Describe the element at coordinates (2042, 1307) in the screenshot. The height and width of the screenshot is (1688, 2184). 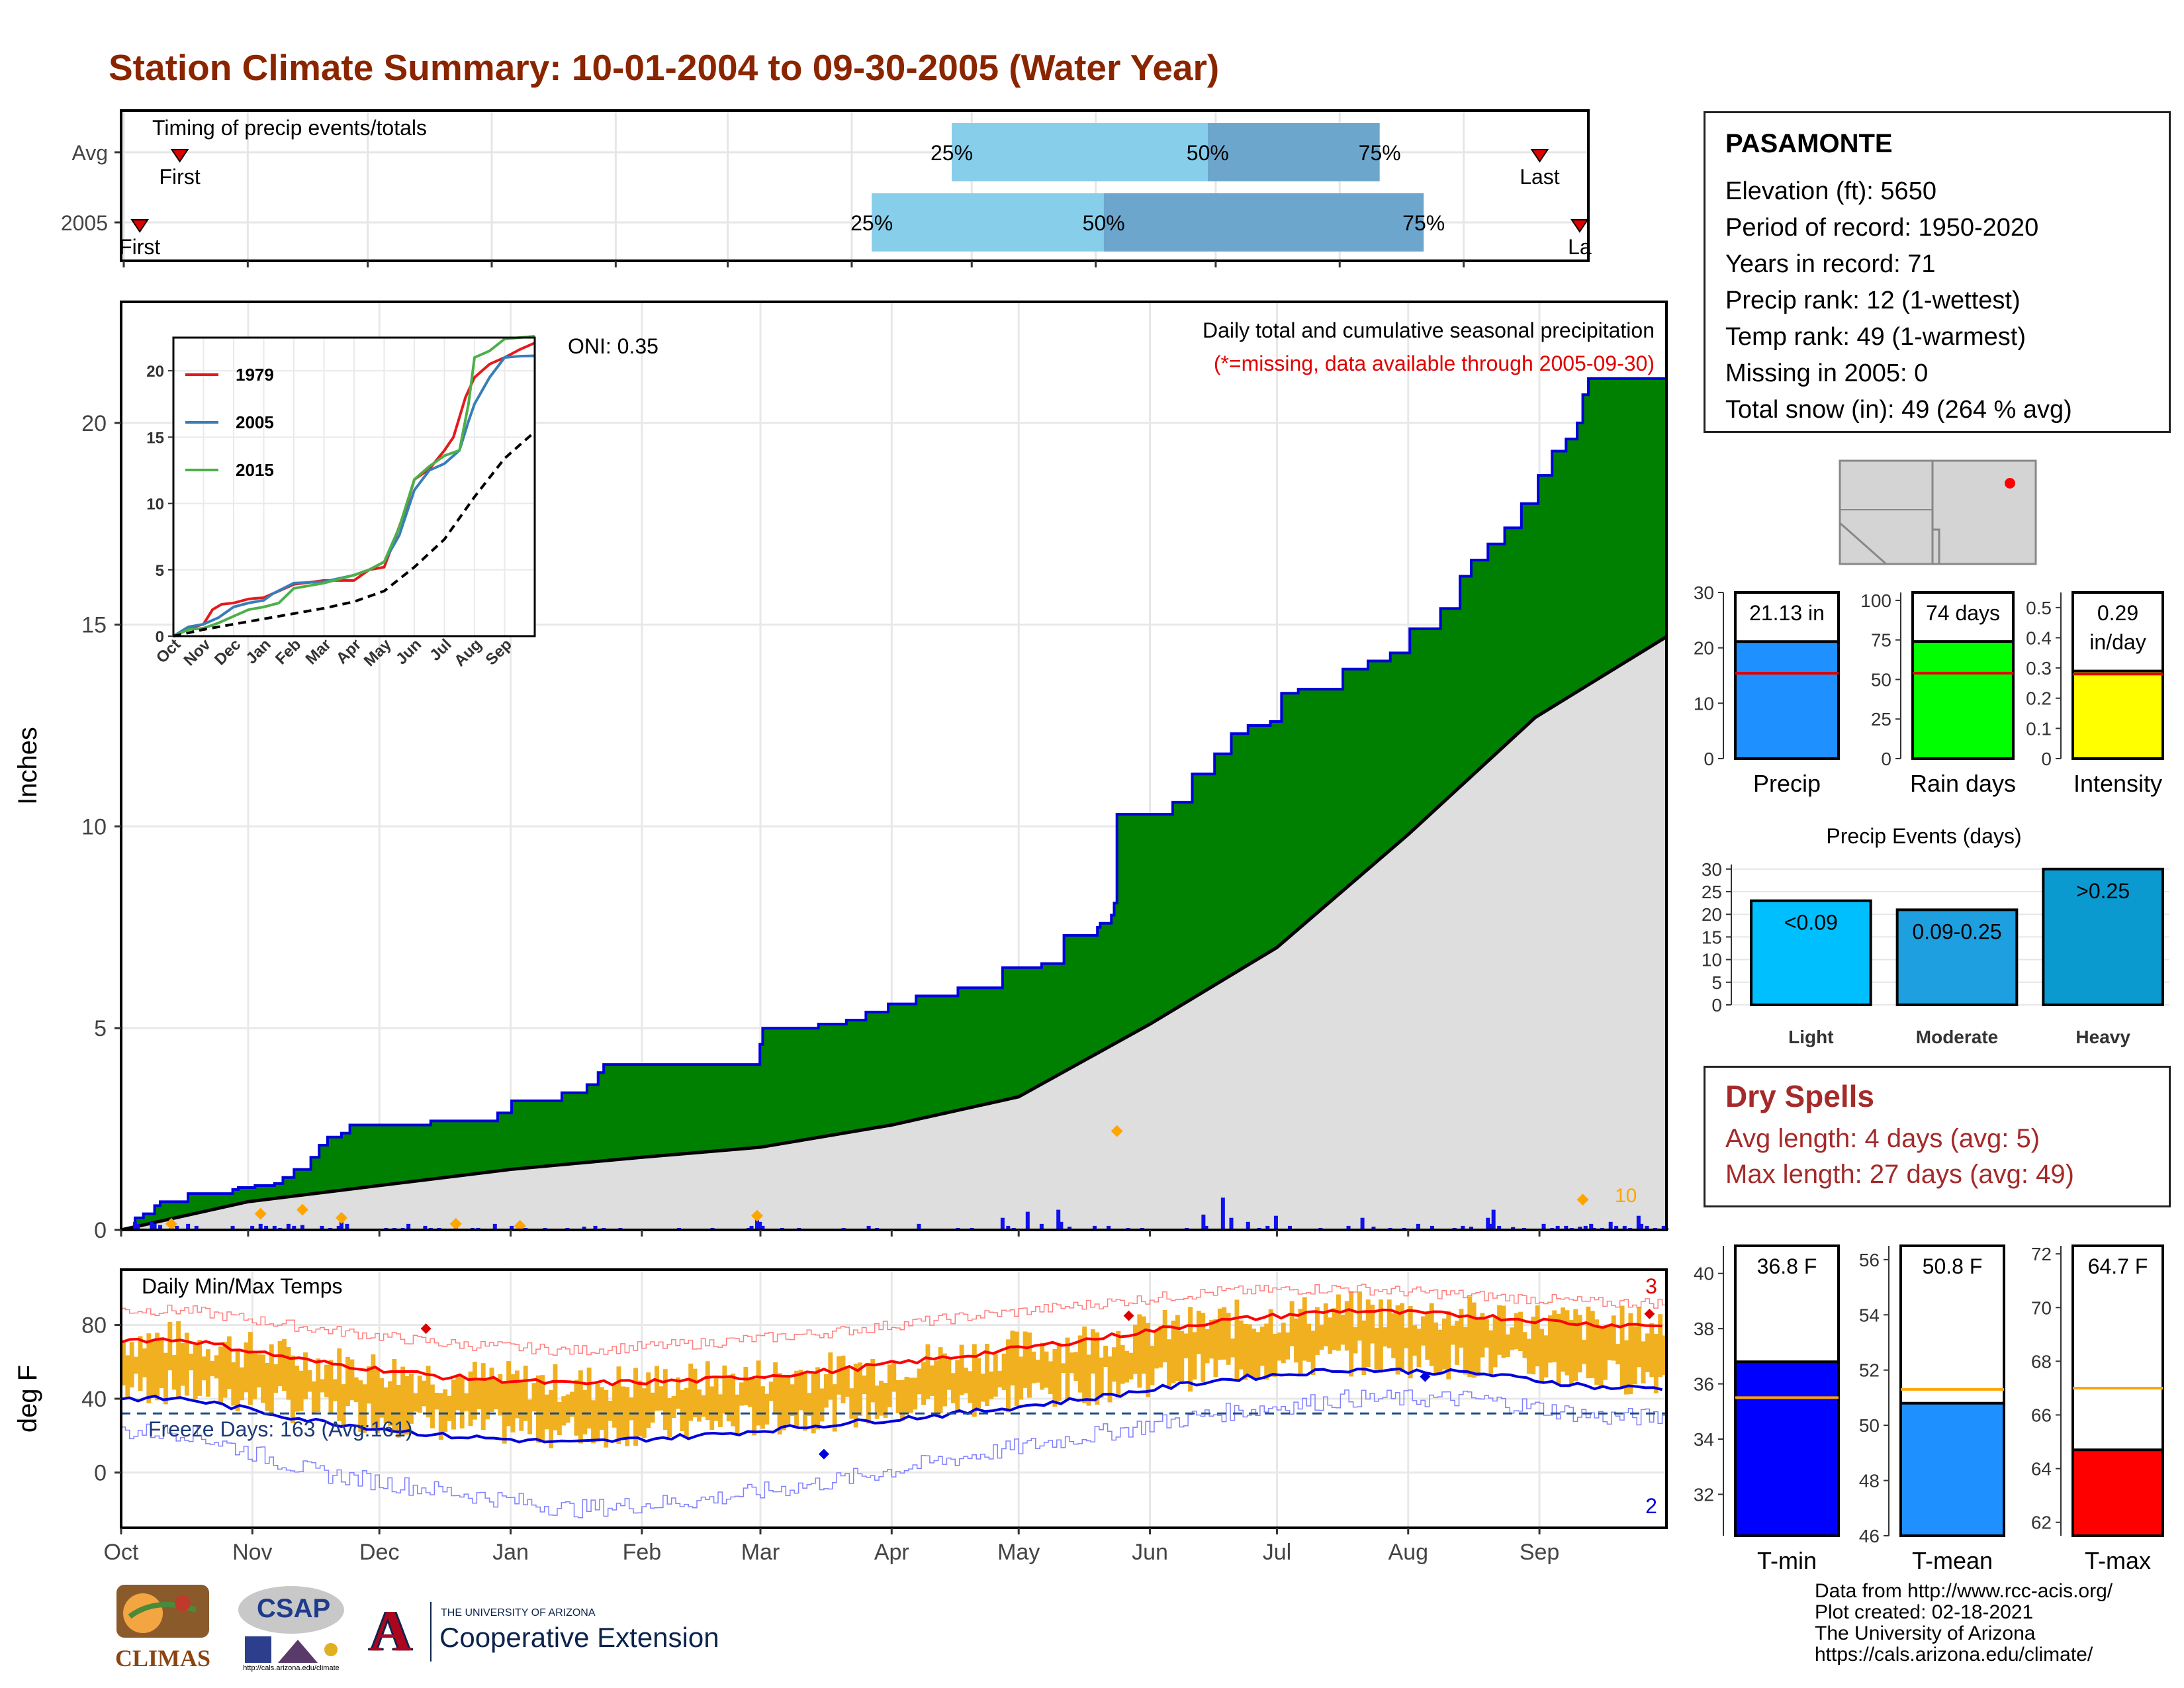
I see `tmax-y-tick-label: 70` at that location.